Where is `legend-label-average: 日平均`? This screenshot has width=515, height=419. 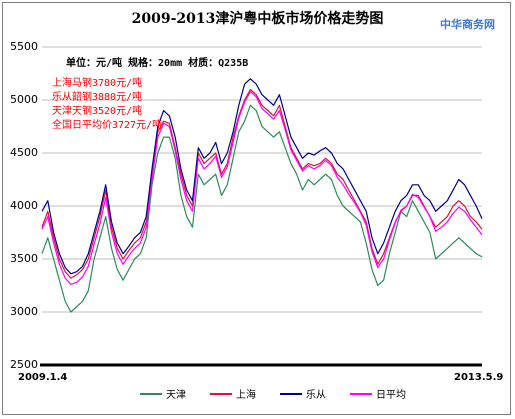
legend-label-average: 日平均 is located at coordinates (391, 395).